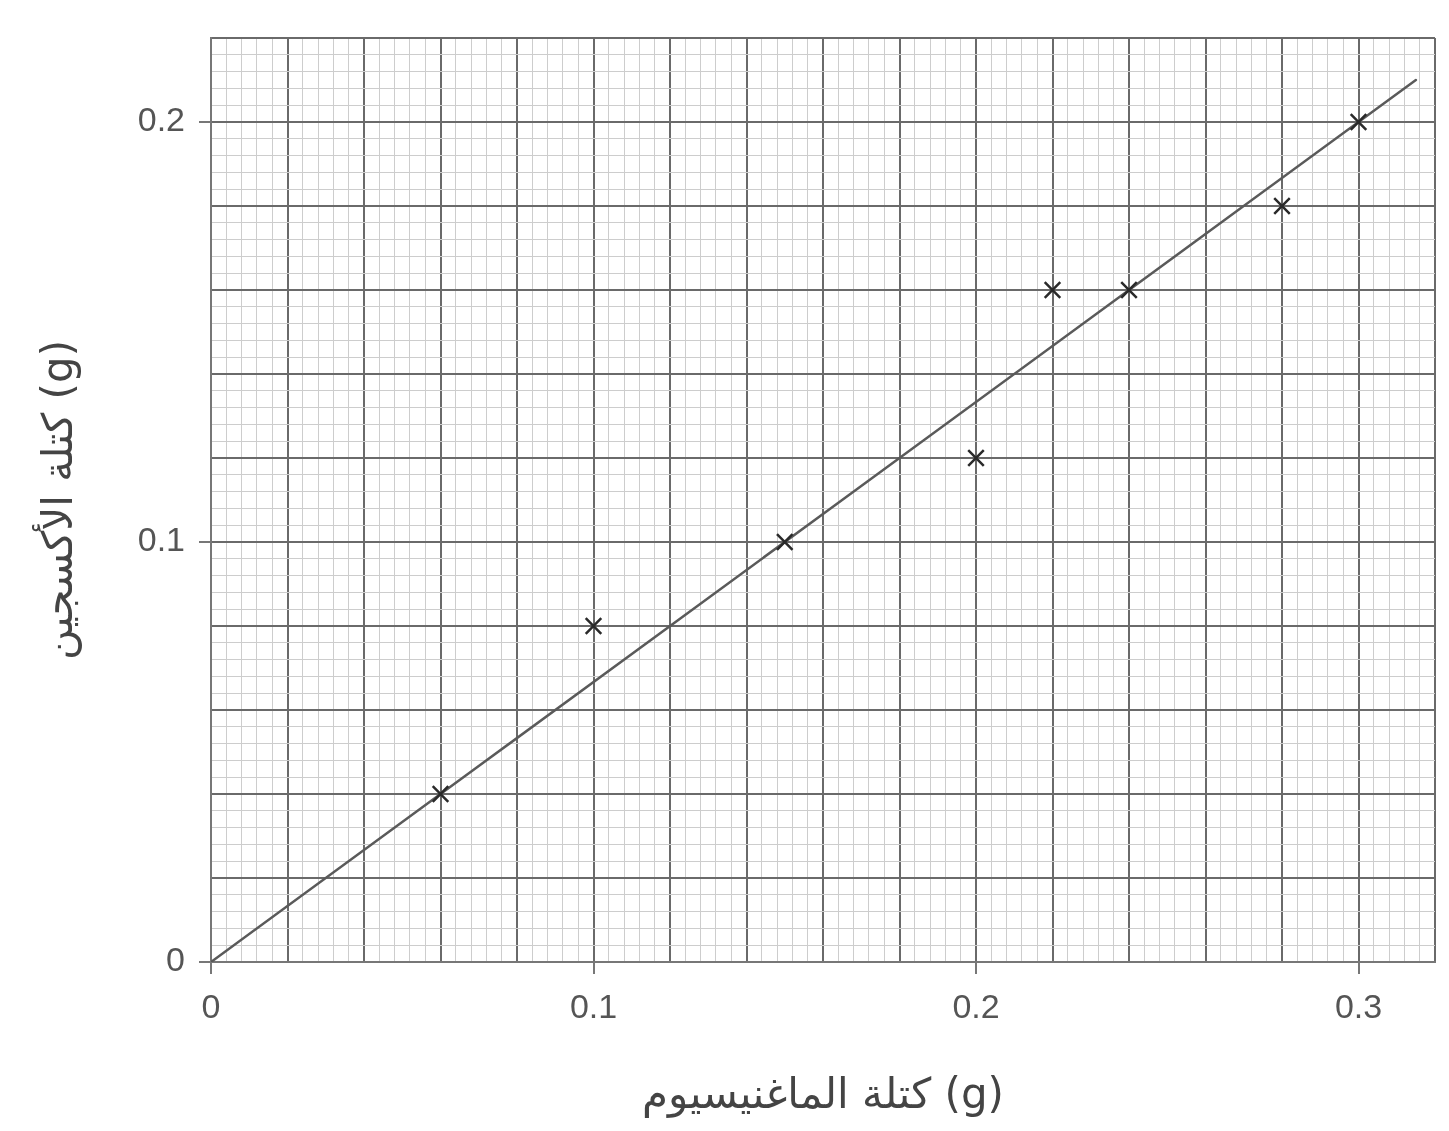 The image size is (1449, 1131). What do you see at coordinates (57, 500) in the screenshot?
I see `y-axis-title: كتلة الأكسجين (g)` at bounding box center [57, 500].